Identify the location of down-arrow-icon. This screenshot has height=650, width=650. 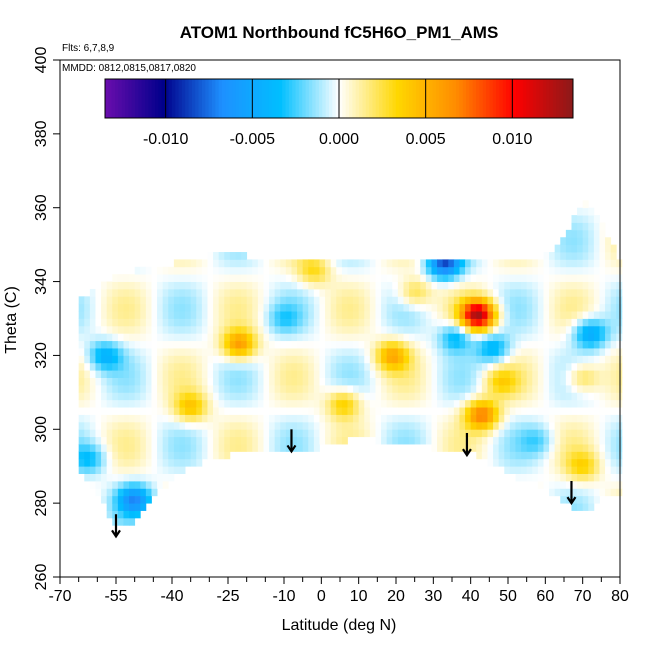
(571, 493).